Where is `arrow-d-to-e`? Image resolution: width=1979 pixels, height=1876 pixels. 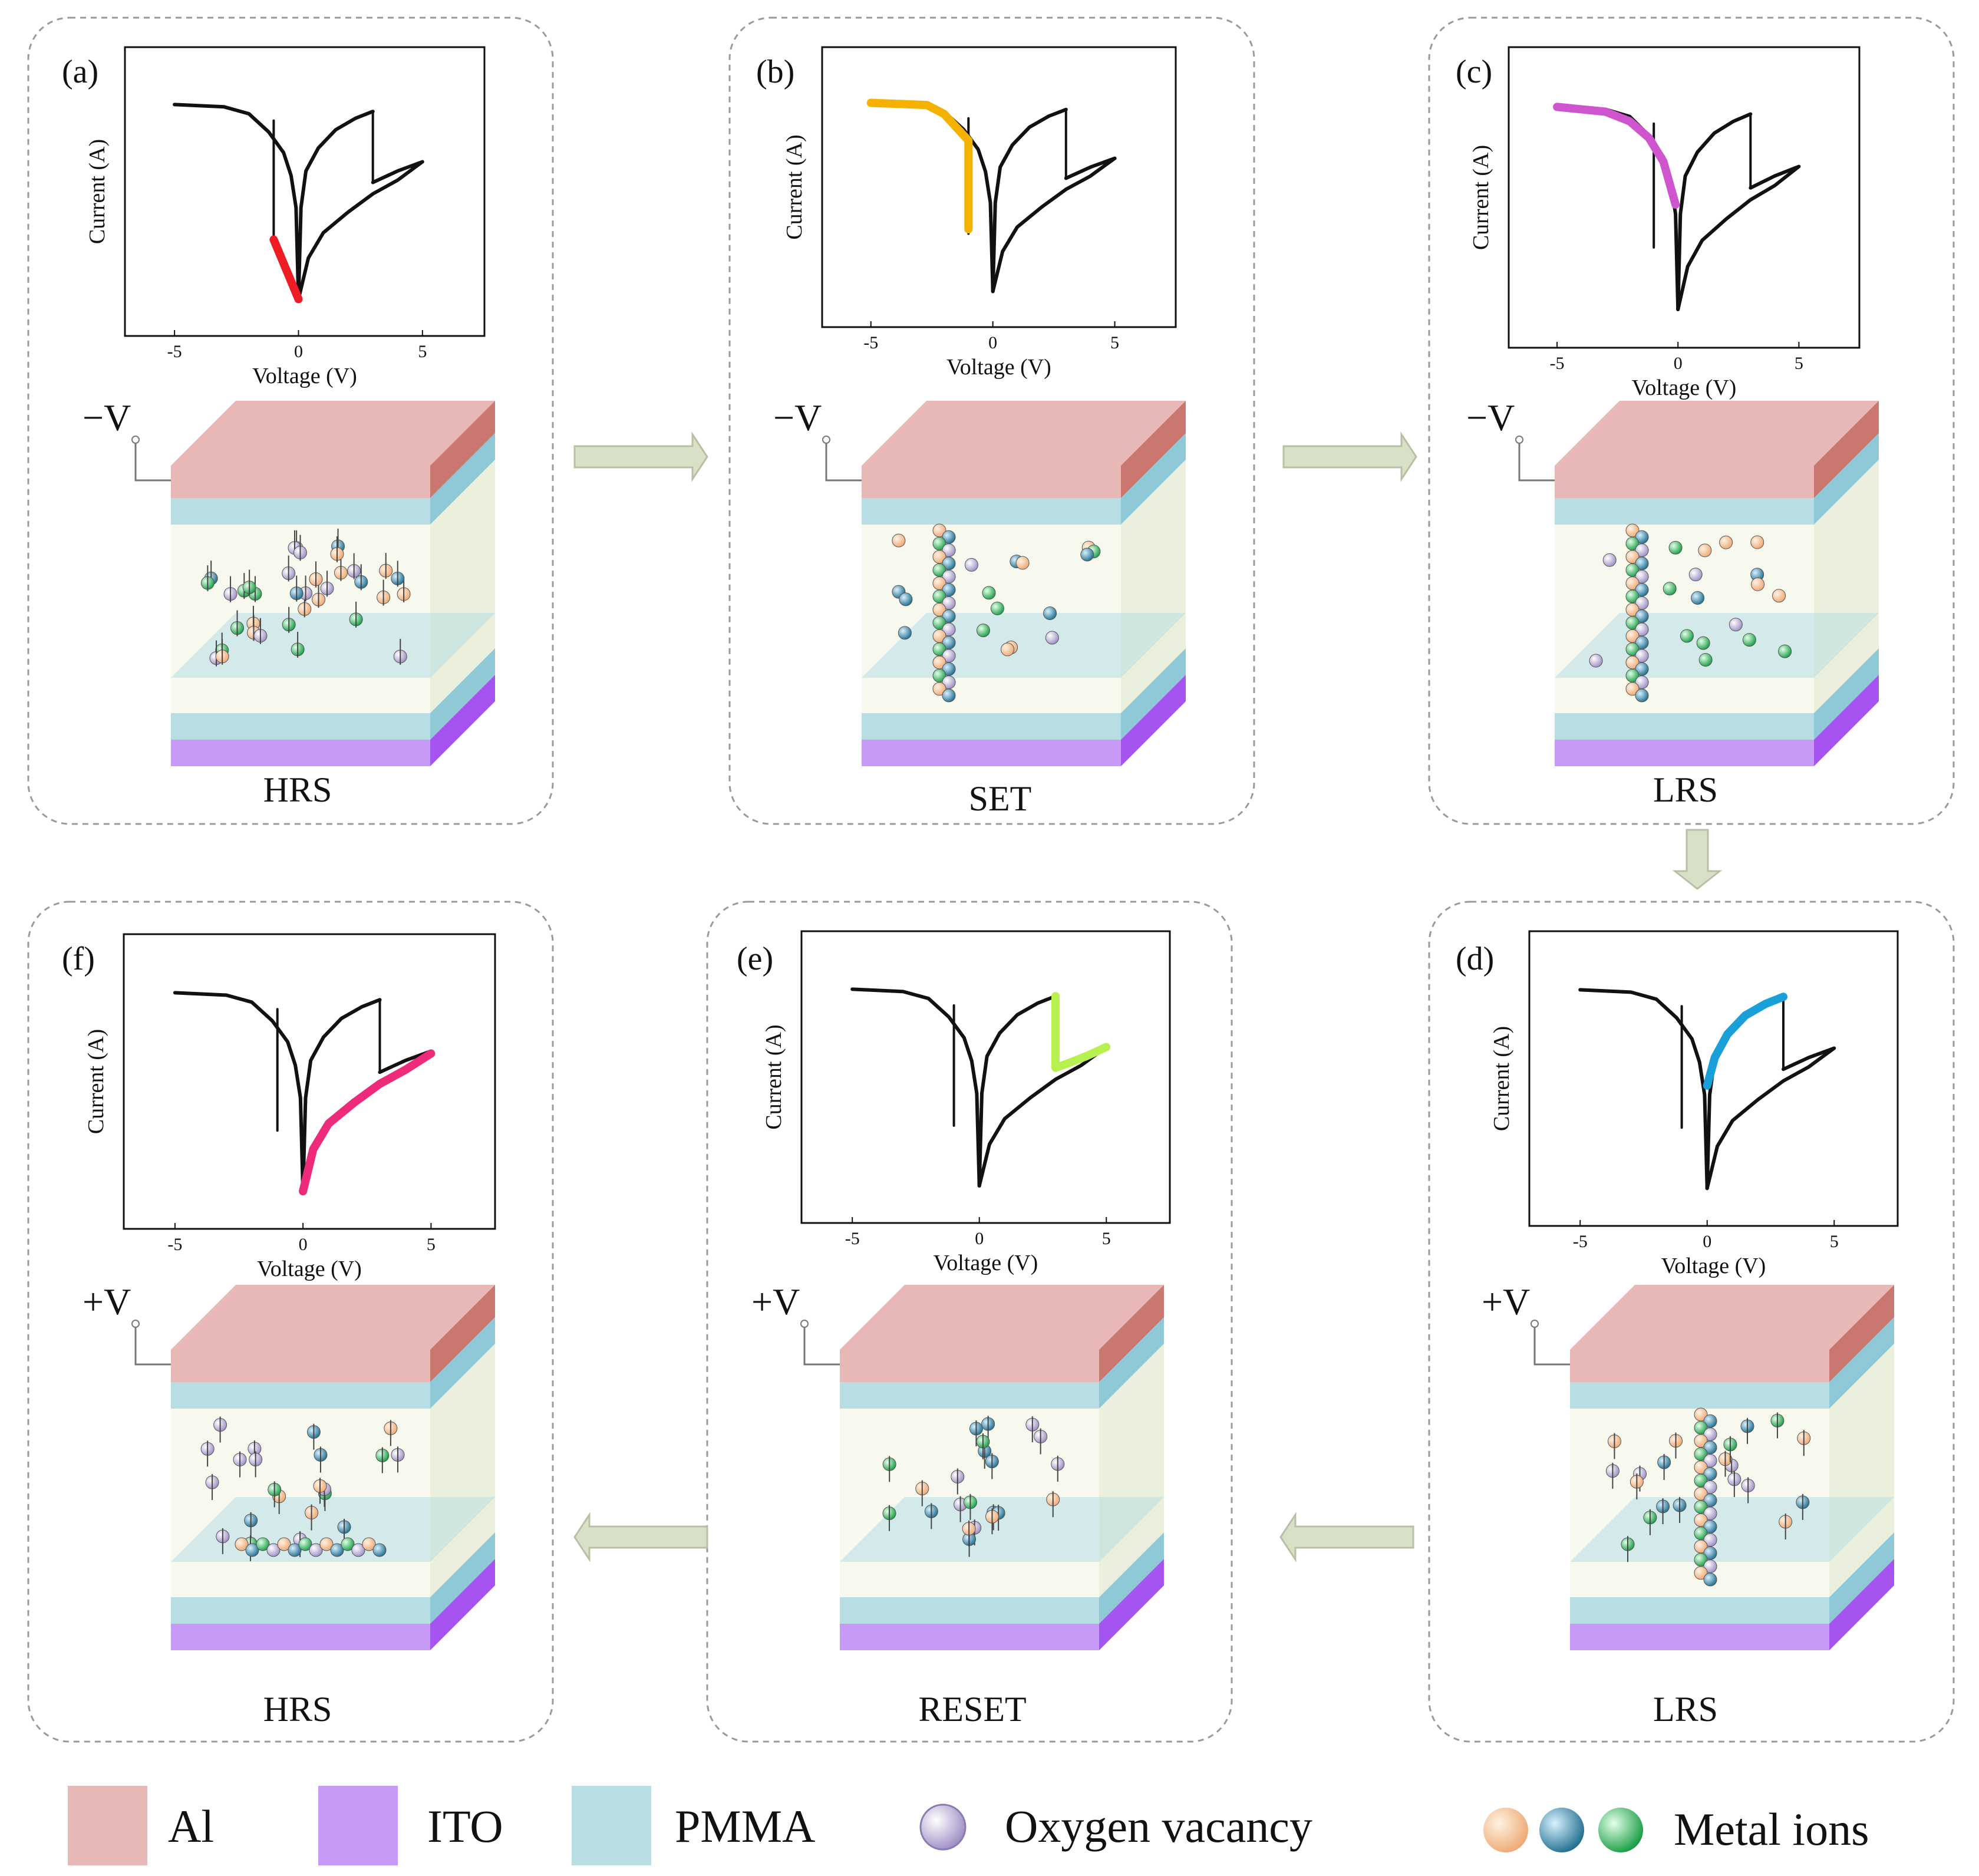
arrow-d-to-e is located at coordinates (1346, 1537).